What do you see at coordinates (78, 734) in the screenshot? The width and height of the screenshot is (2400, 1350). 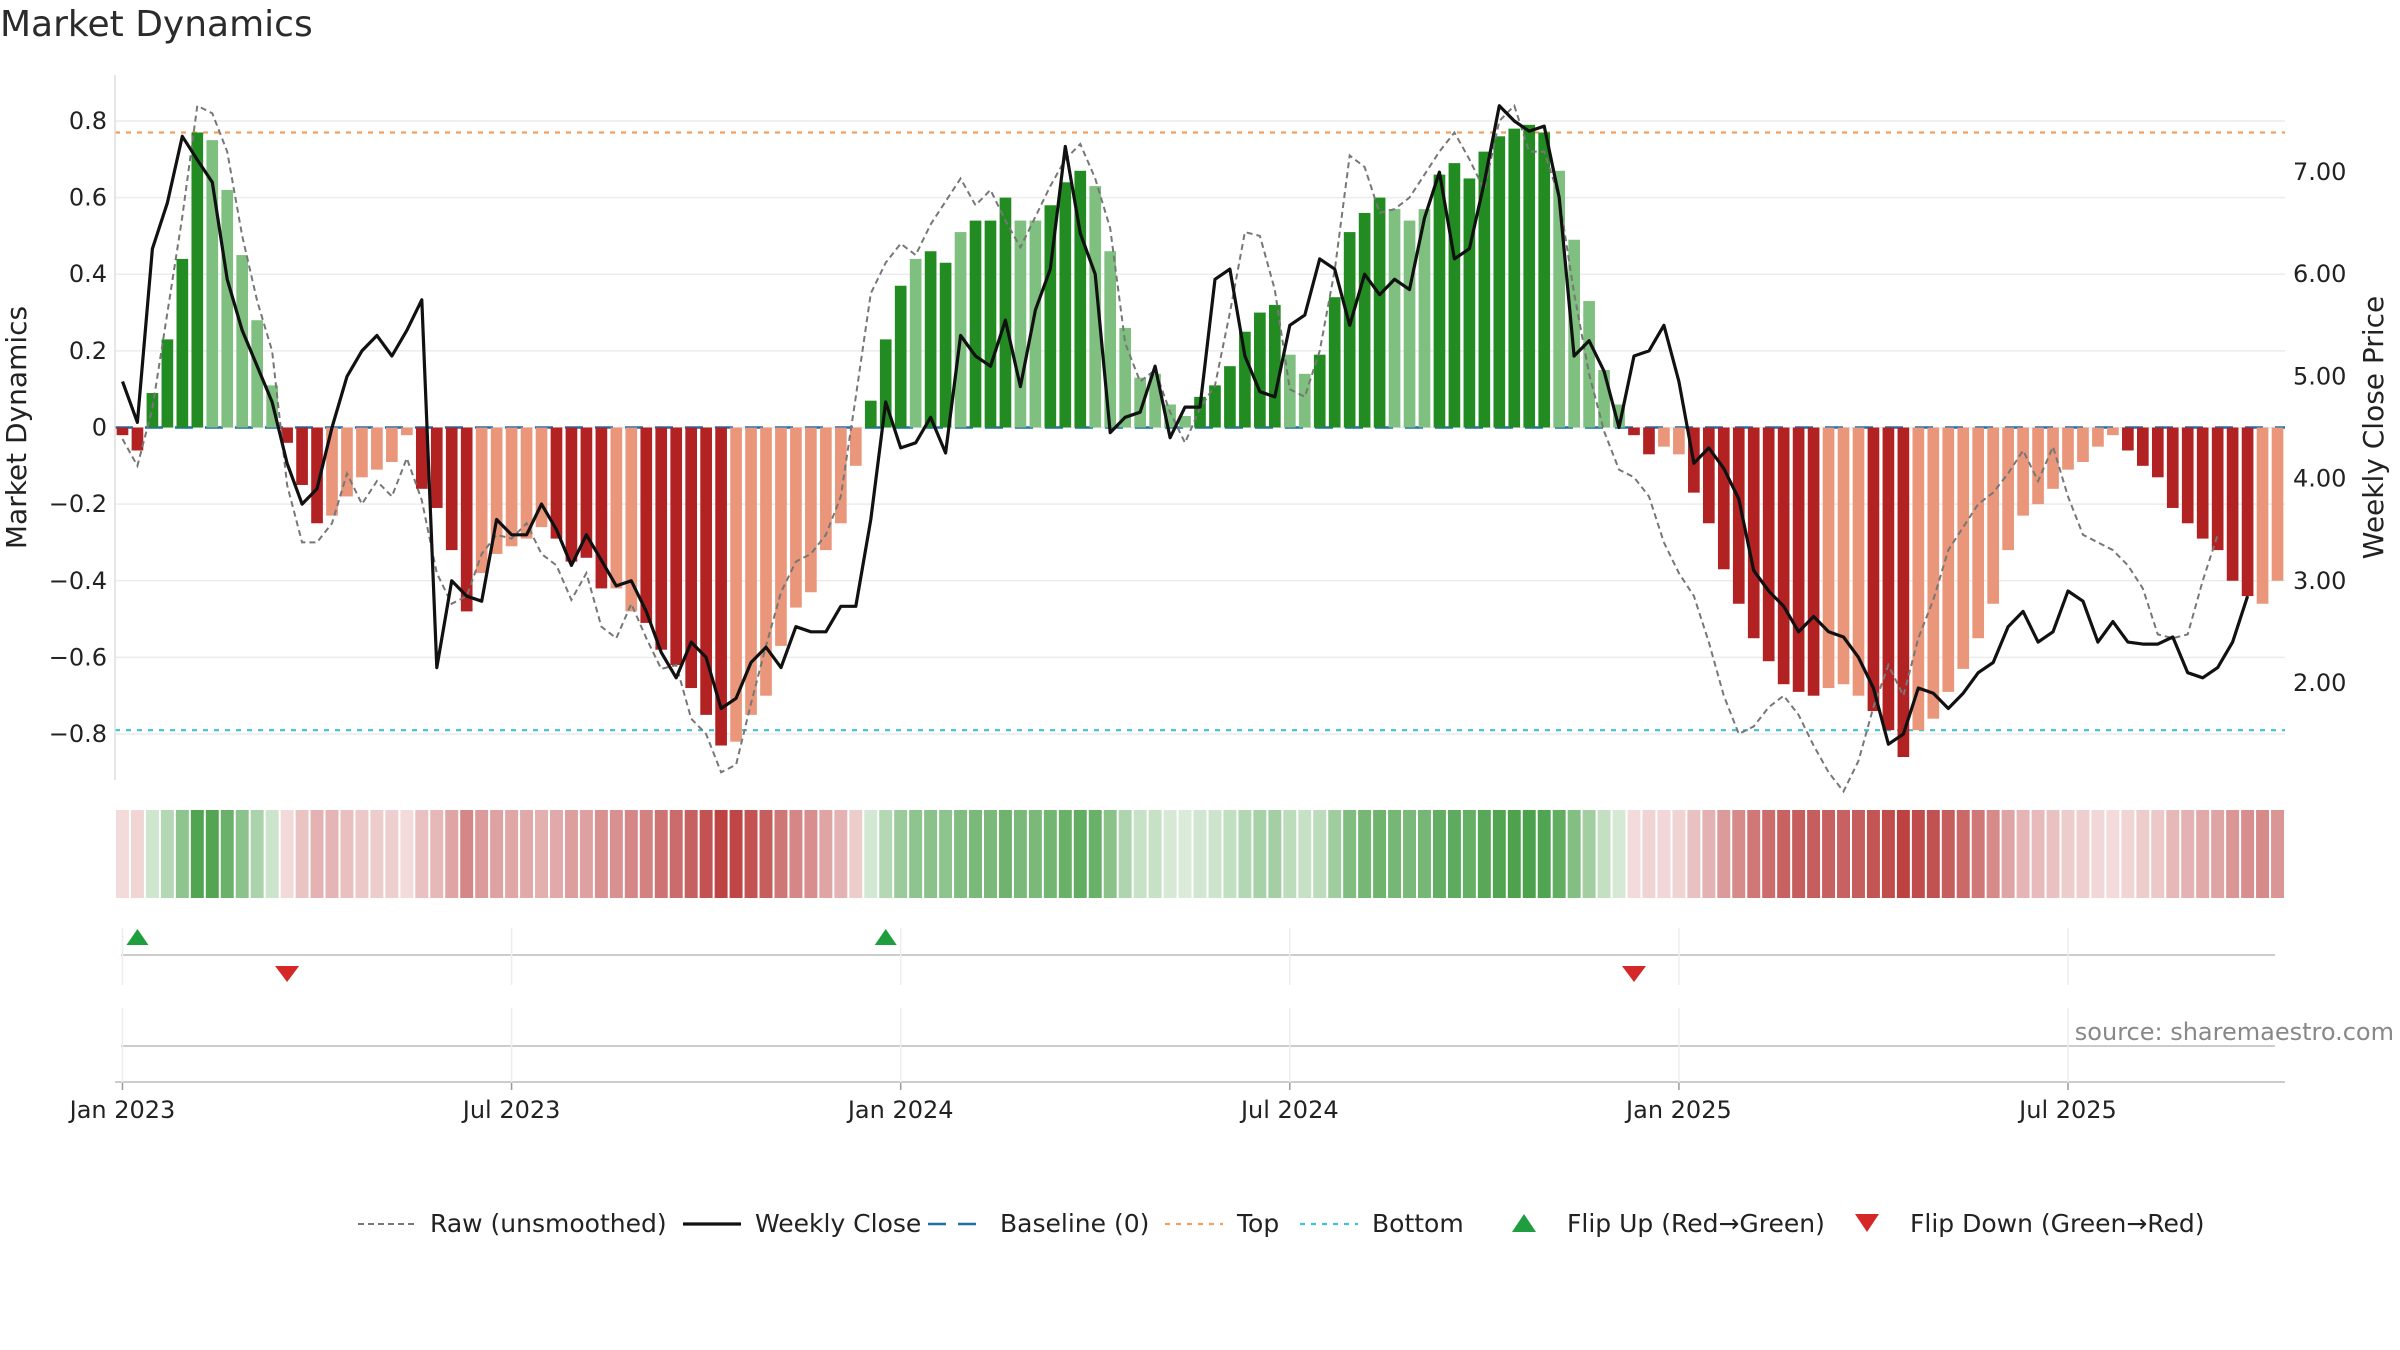 I see `y-tick-label: −0.8` at bounding box center [78, 734].